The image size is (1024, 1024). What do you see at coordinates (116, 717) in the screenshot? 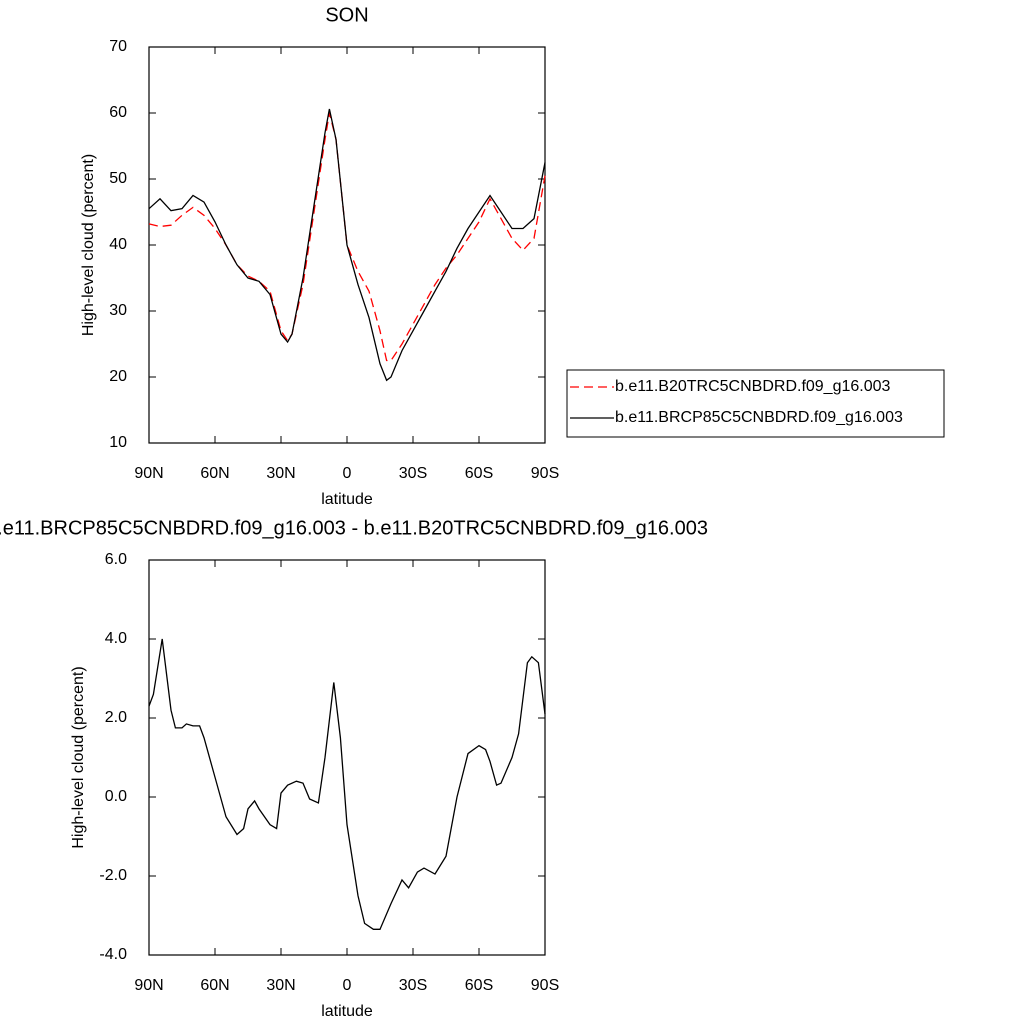
I see `y-tick-label: 2.0` at bounding box center [116, 717].